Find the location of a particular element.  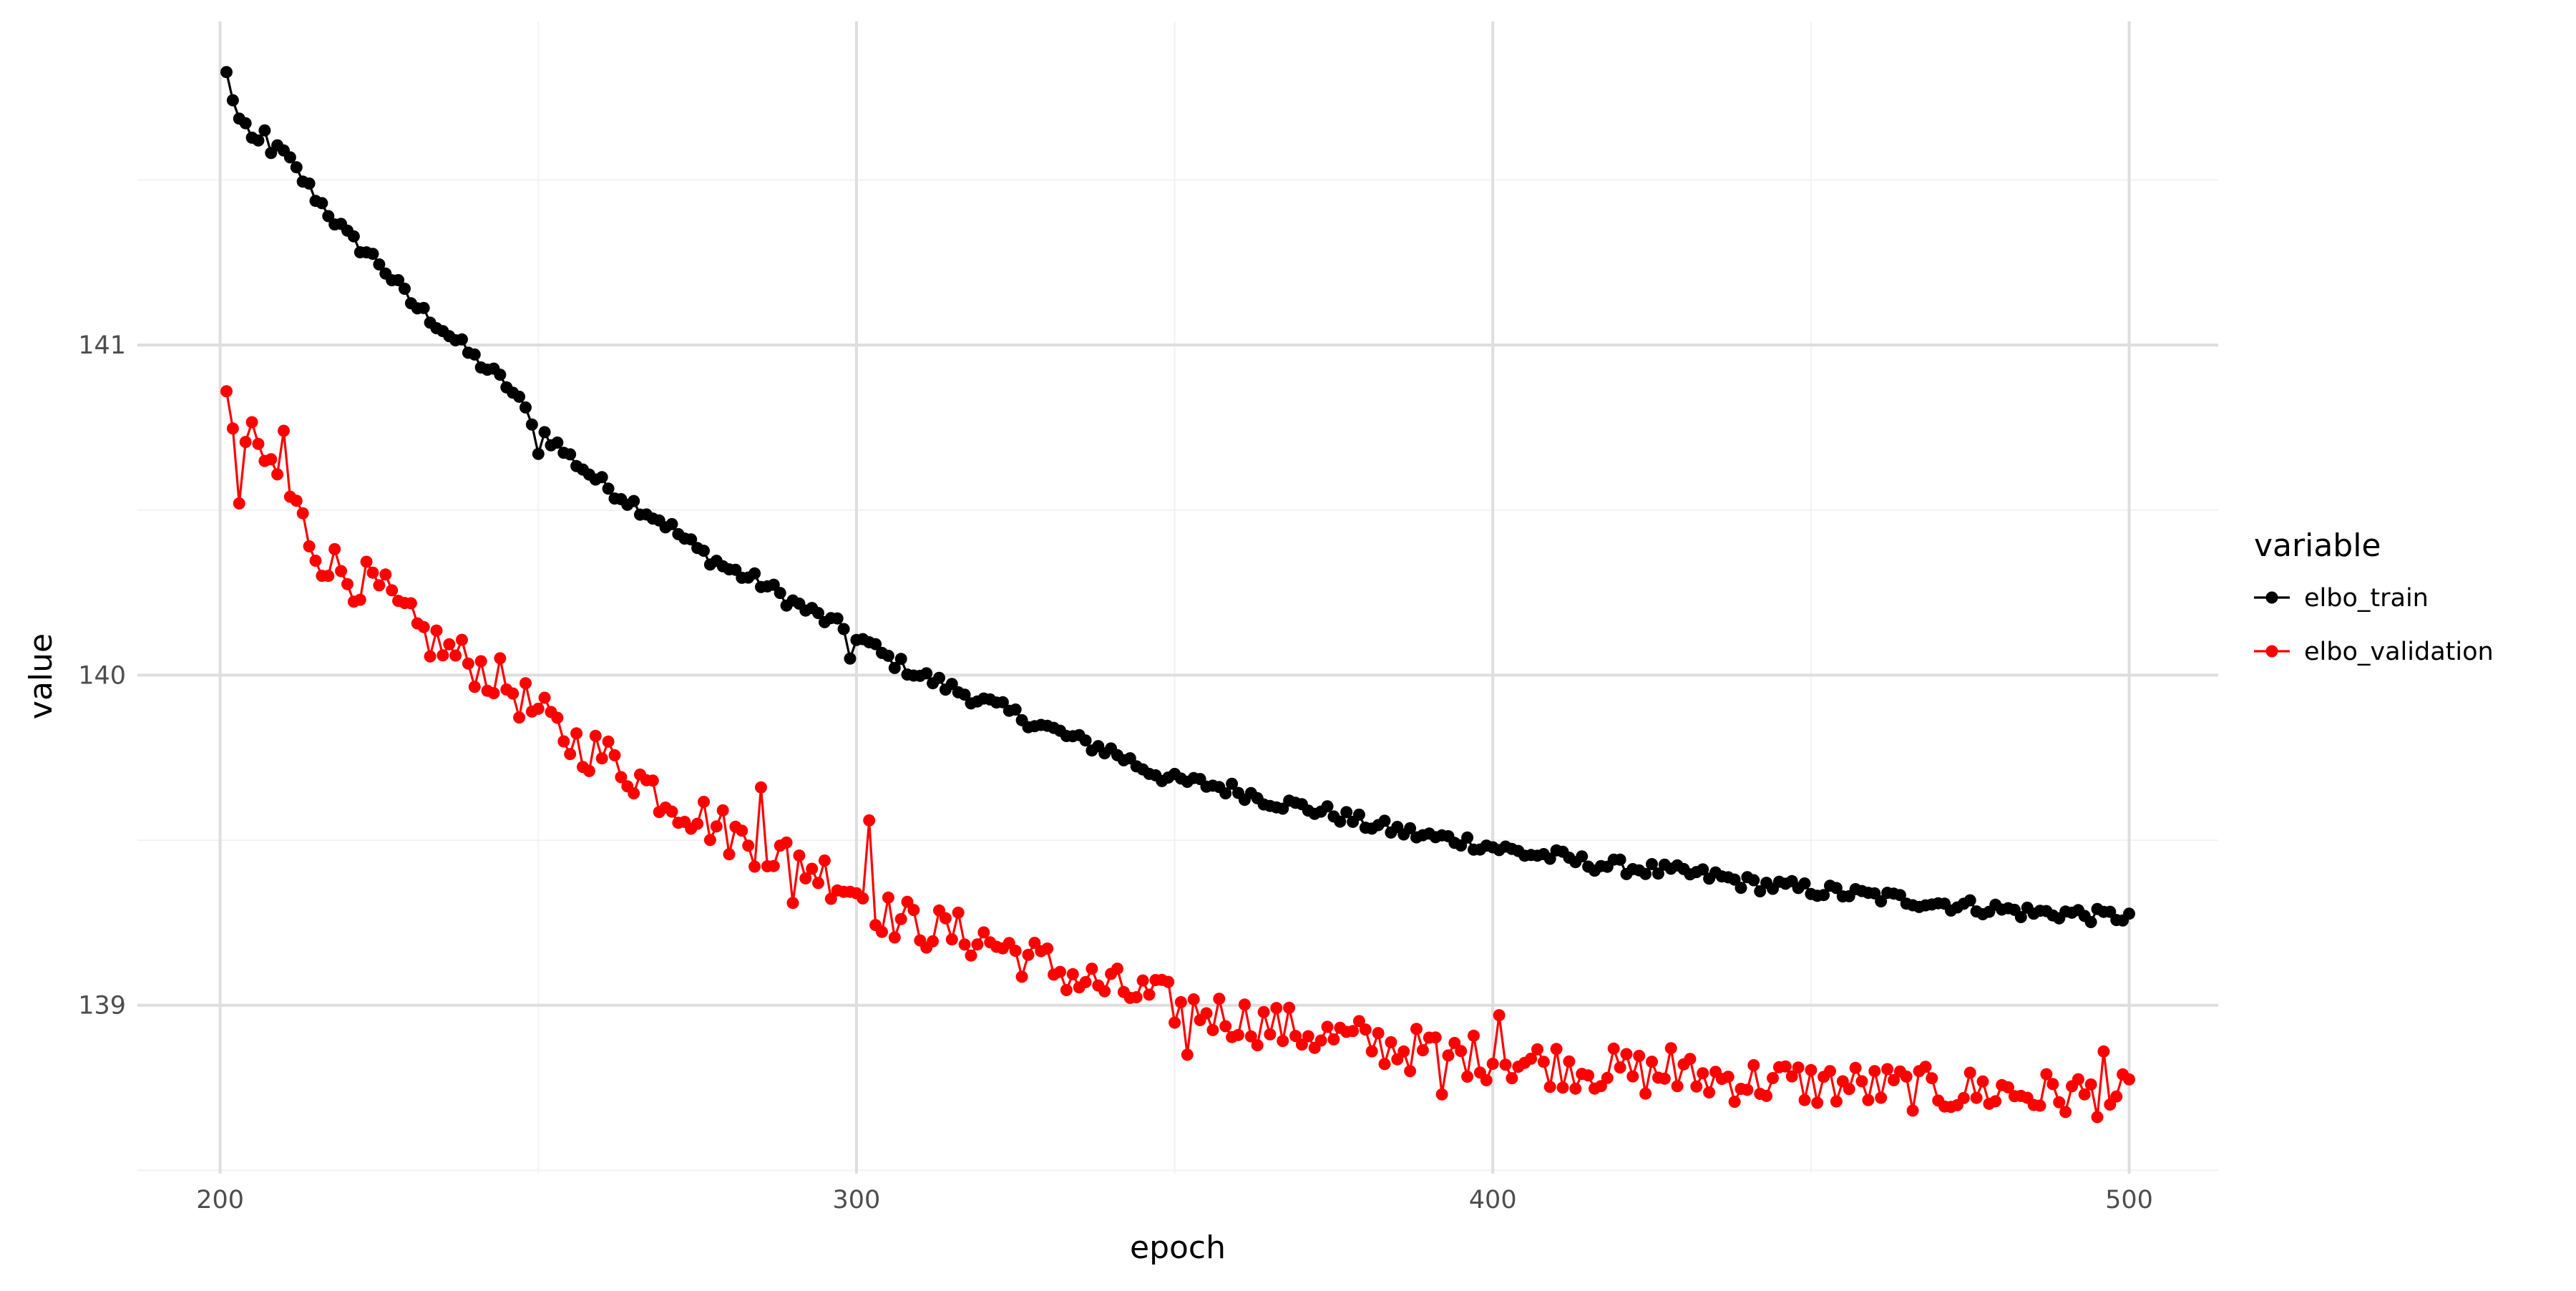

x-tick-label: 500 is located at coordinates (2129, 1200).